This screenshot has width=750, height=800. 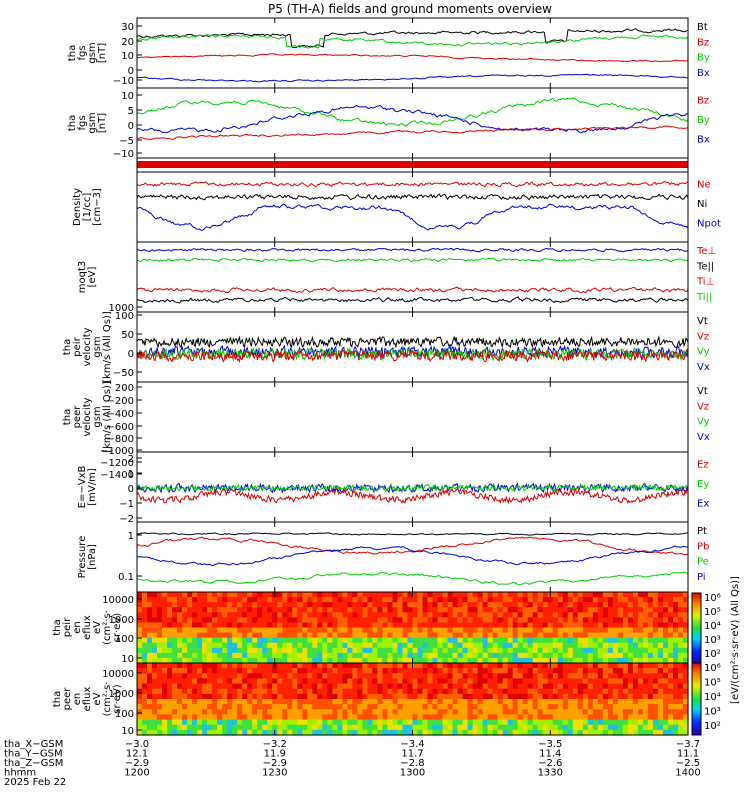 I want to click on quality-flag-bar, so click(x=412, y=164).